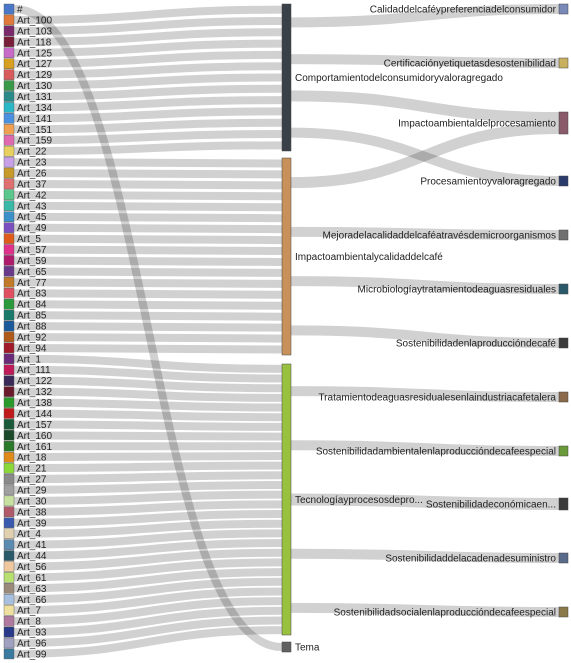  What do you see at coordinates (563, 612) in the screenshot?
I see `right-node-sostenibilidadsocialenlaproducci-ndecafeespecial` at bounding box center [563, 612].